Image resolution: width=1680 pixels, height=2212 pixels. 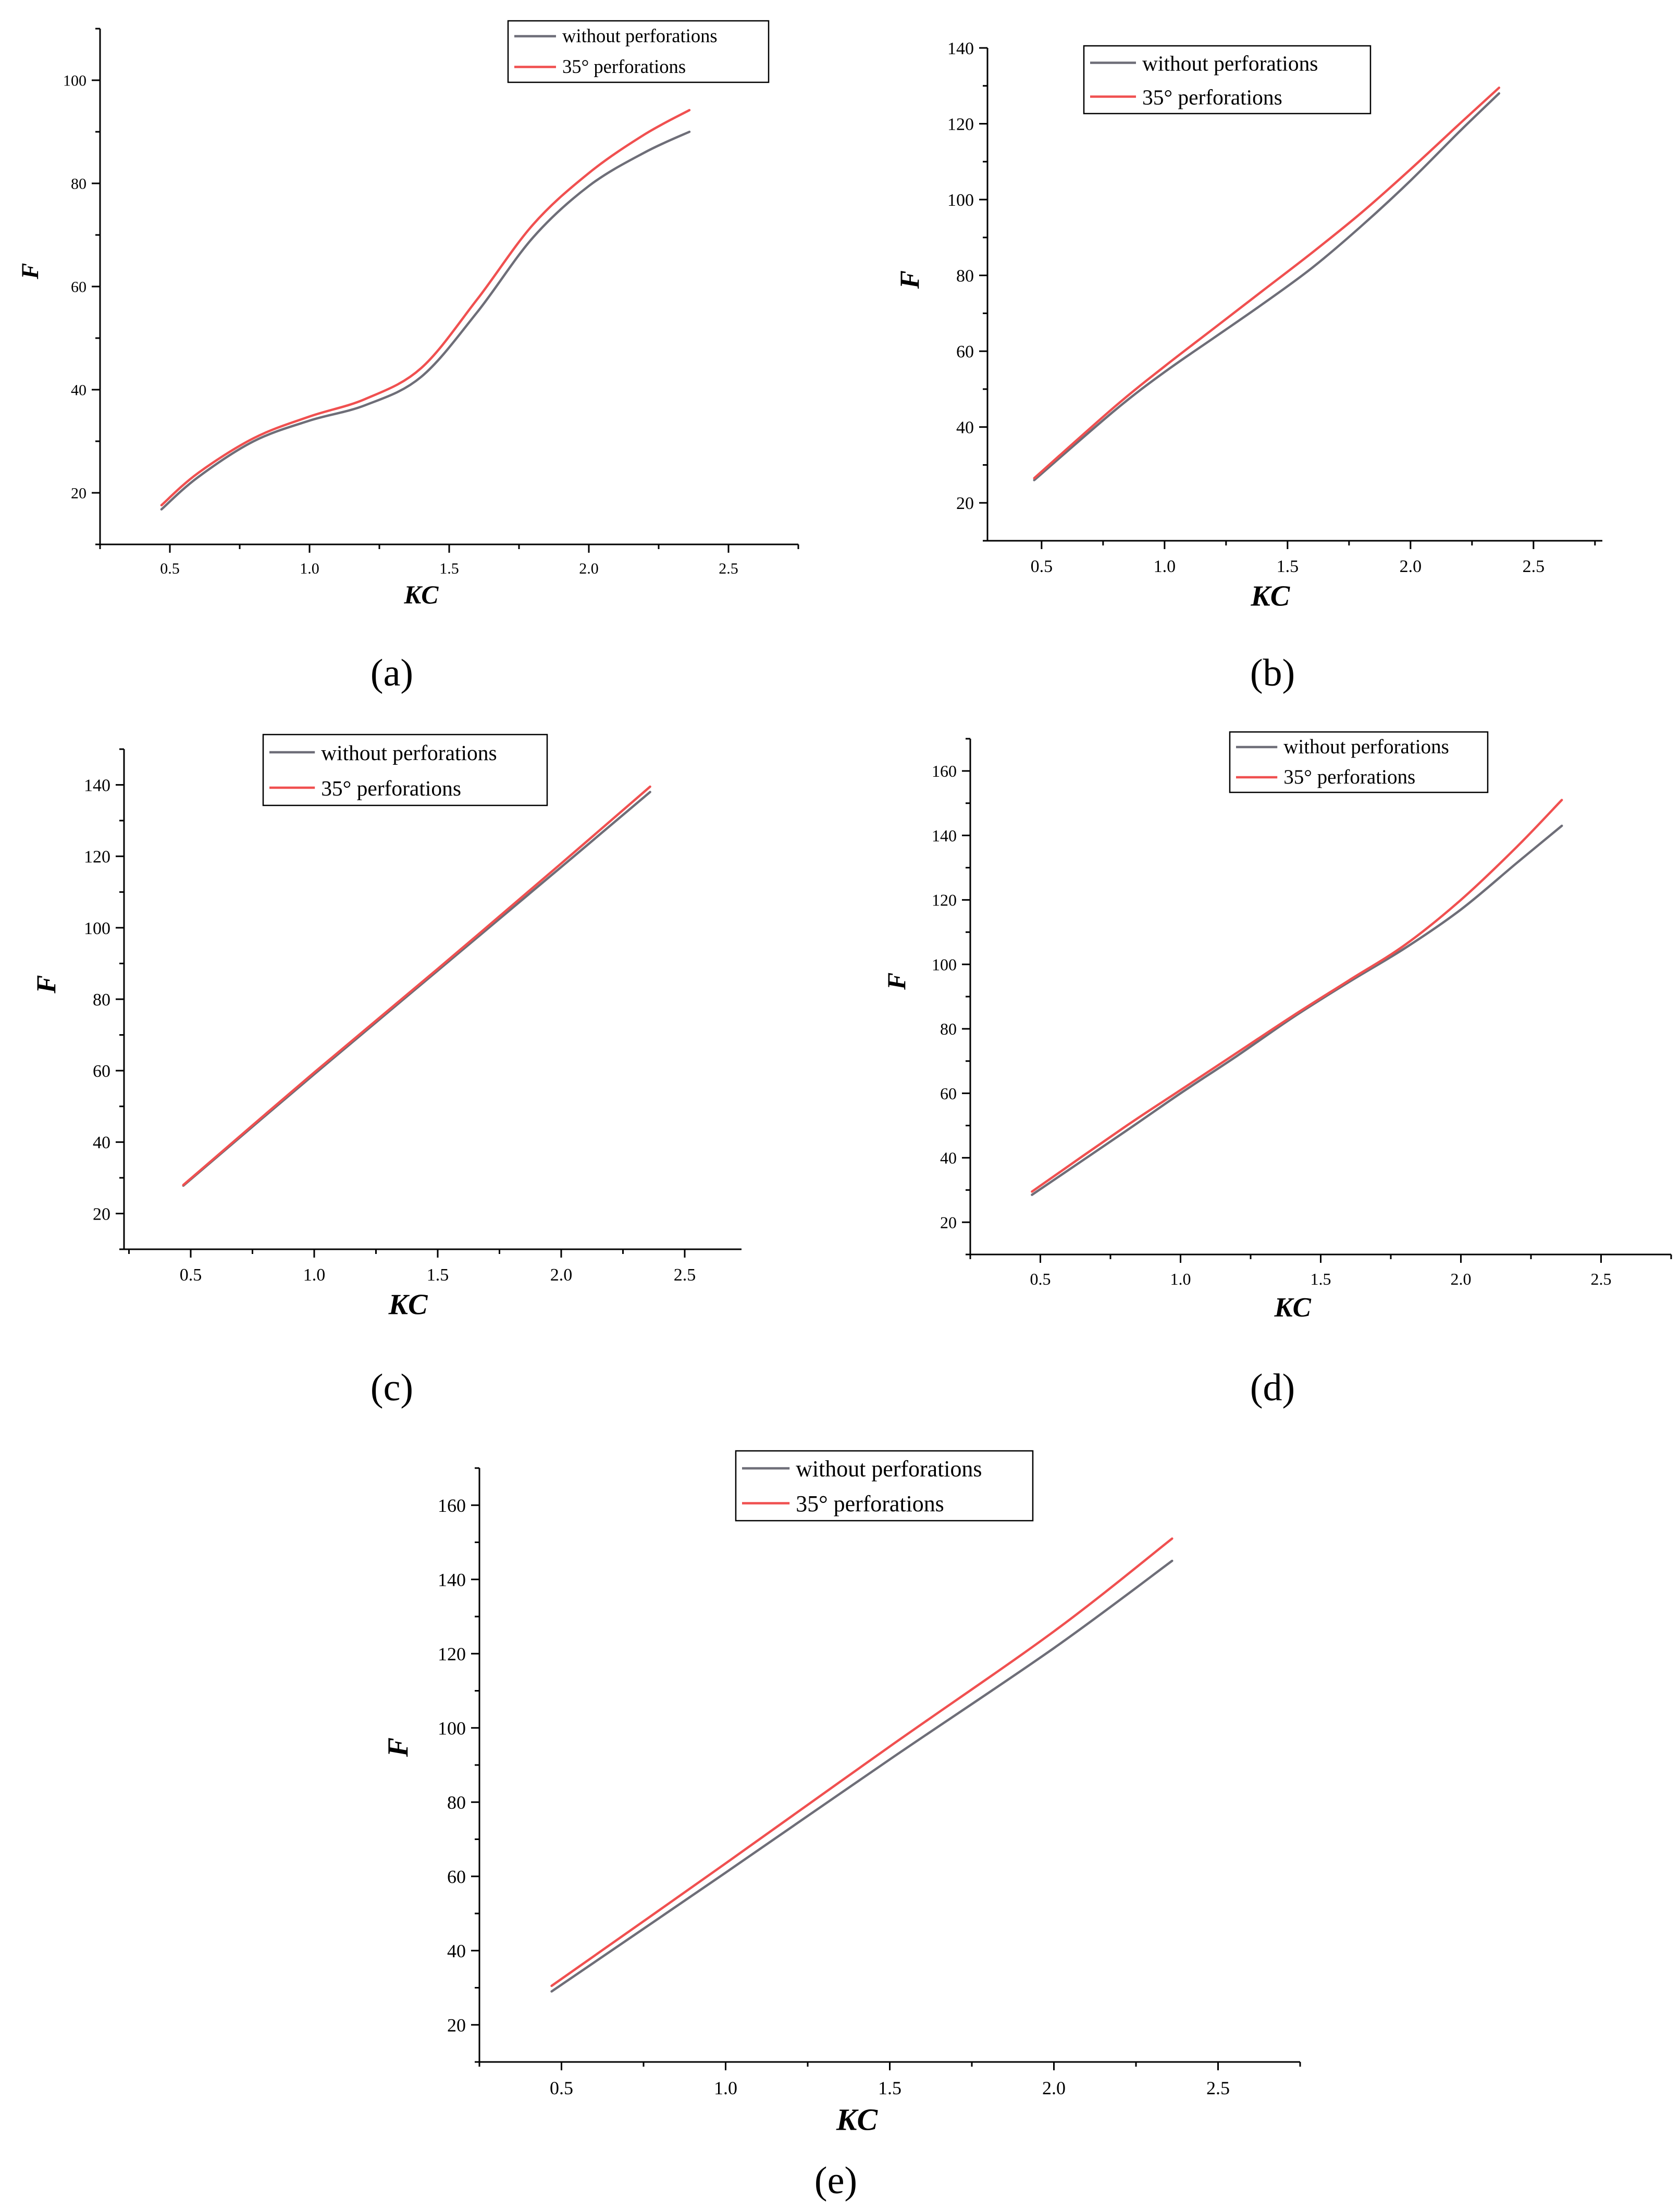 What do you see at coordinates (965, 352) in the screenshot?
I see `chart-2-y-tick-label: 60` at bounding box center [965, 352].